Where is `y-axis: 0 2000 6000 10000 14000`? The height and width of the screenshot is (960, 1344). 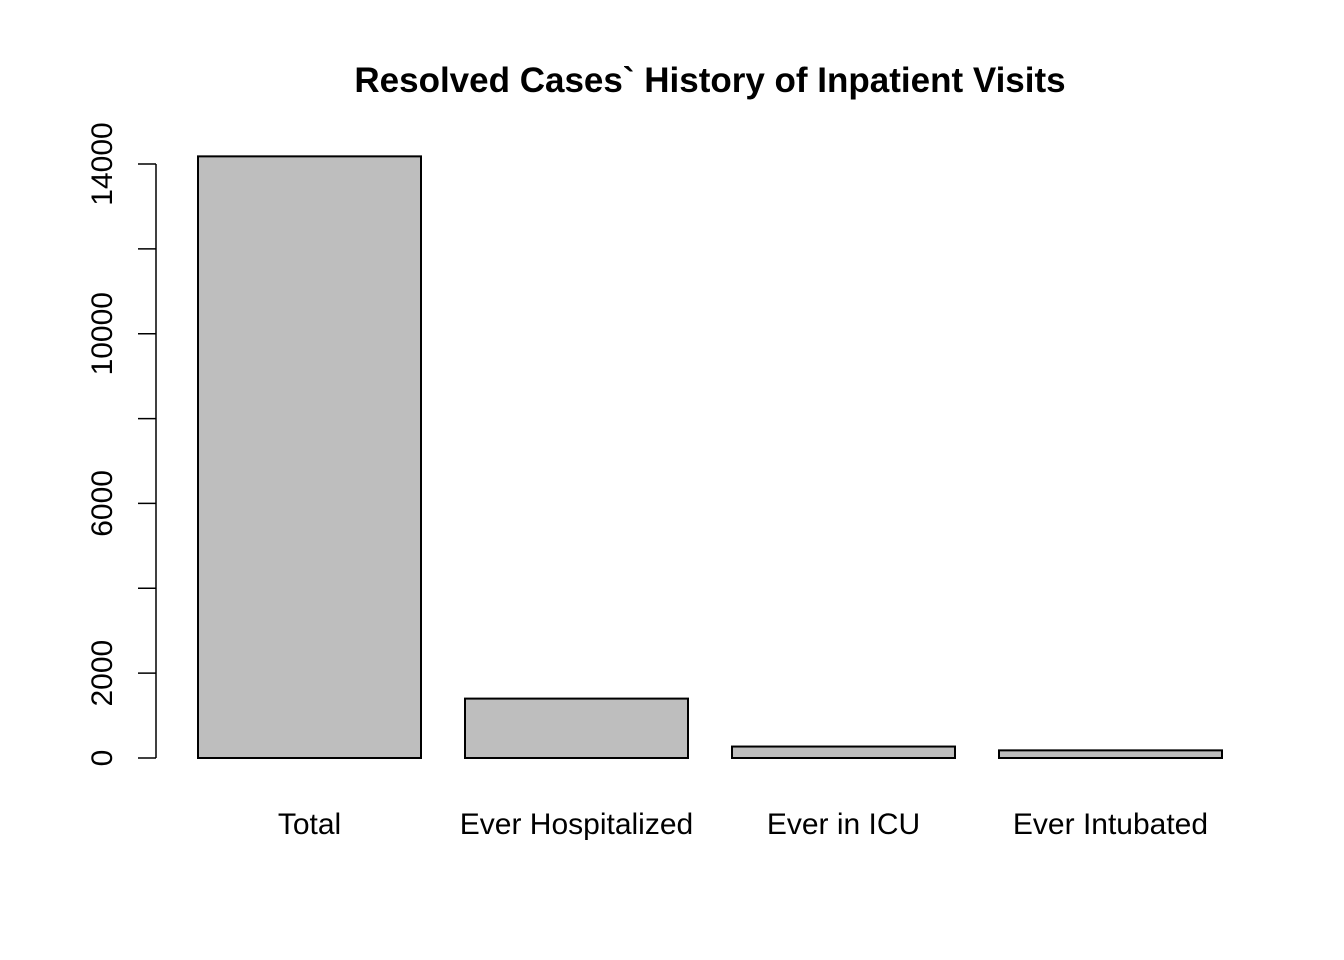 y-axis: 0 2000 6000 10000 14000 is located at coordinates (121, 444).